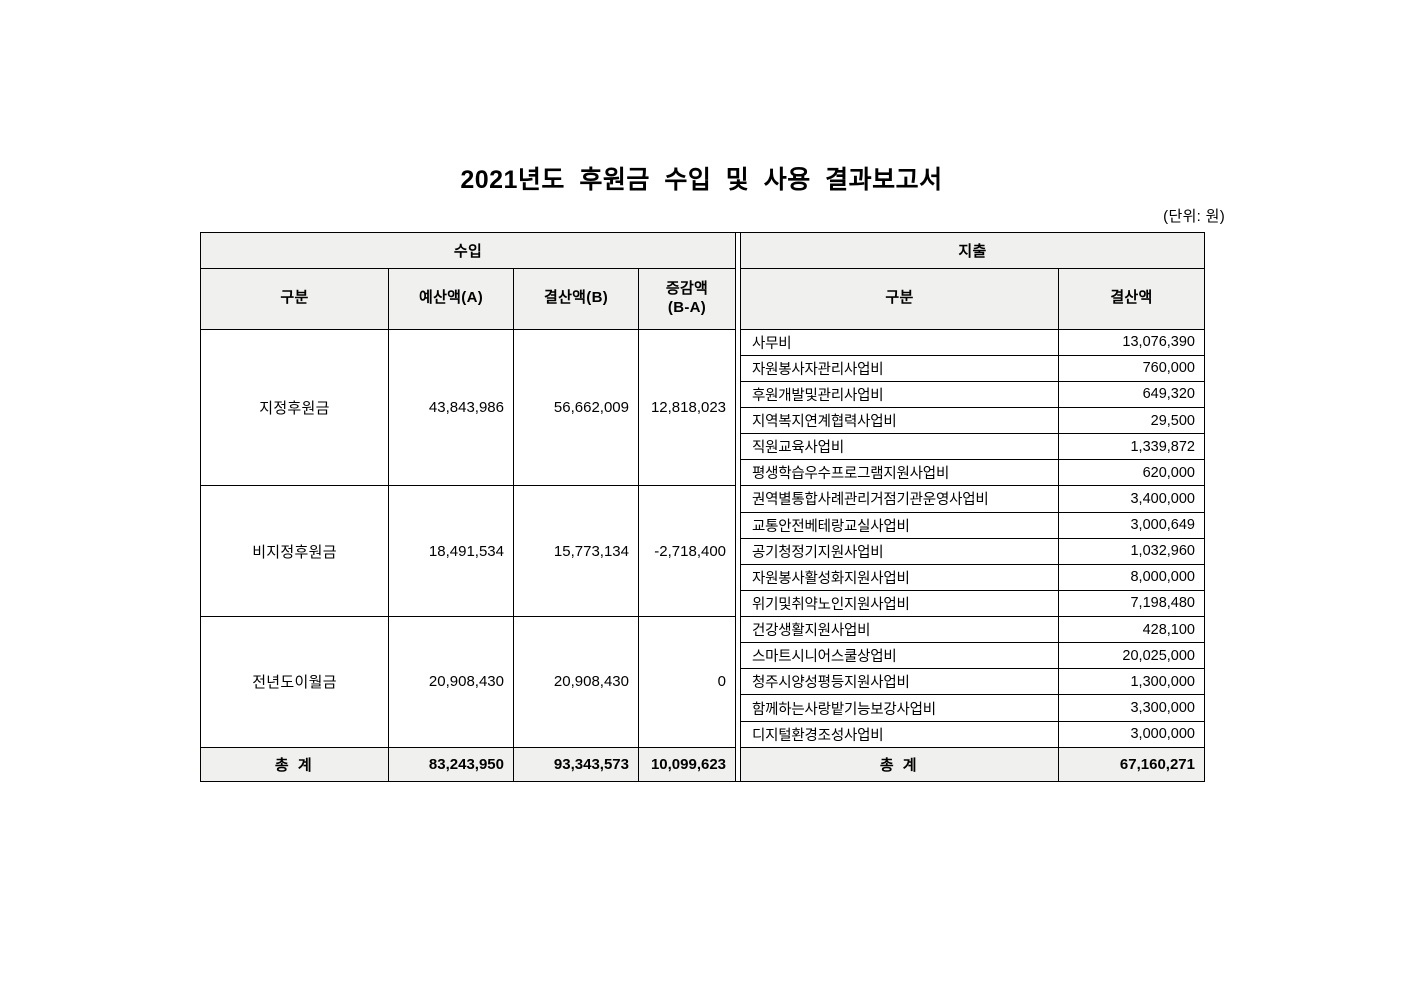  What do you see at coordinates (899, 734) in the screenshot?
I see `expense-label-15: 디지털환경조성사업비` at bounding box center [899, 734].